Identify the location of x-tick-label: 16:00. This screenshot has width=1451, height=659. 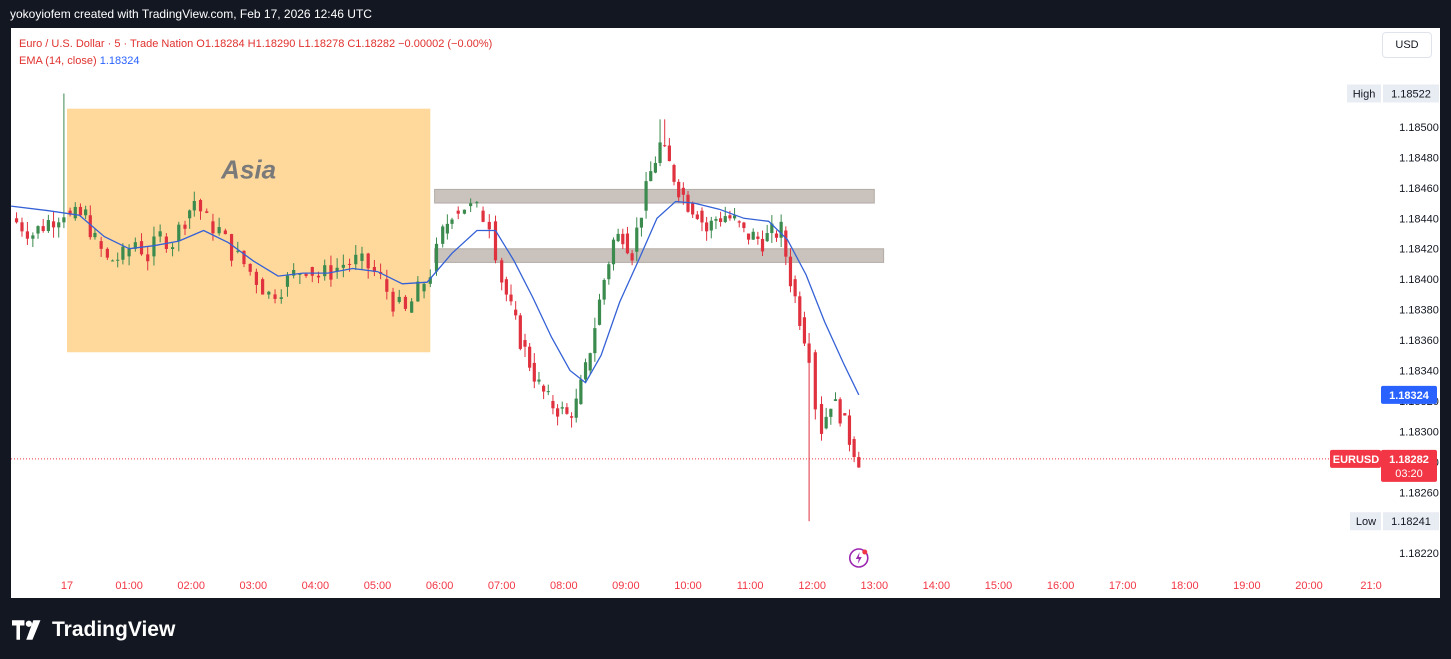
(1061, 586).